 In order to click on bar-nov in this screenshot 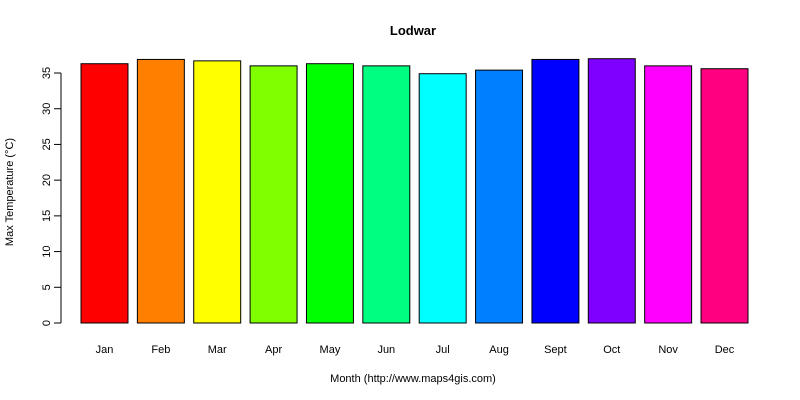, I will do `click(668, 194)`.